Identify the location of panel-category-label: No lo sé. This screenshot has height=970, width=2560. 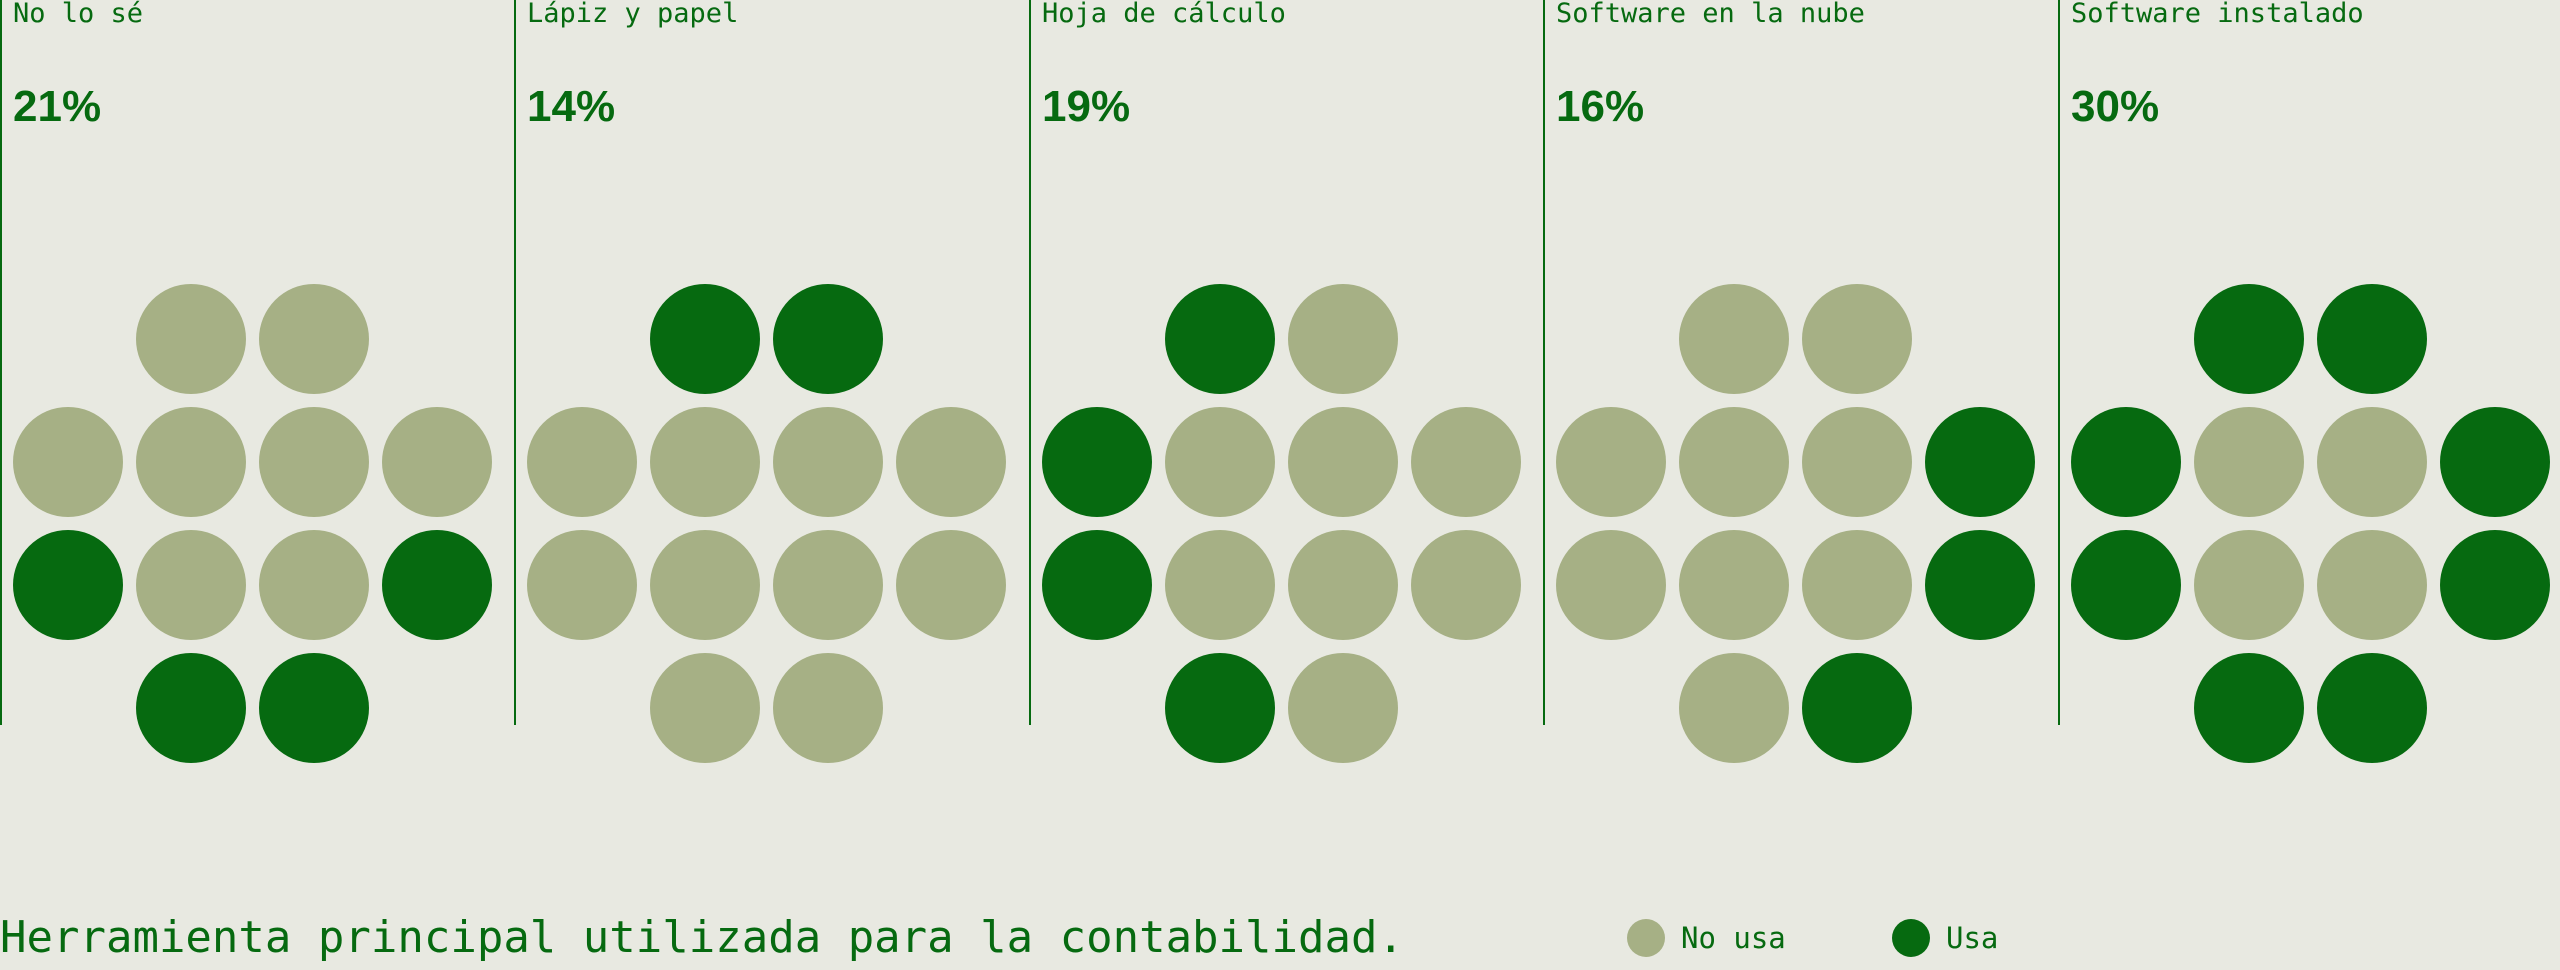
(78, 14).